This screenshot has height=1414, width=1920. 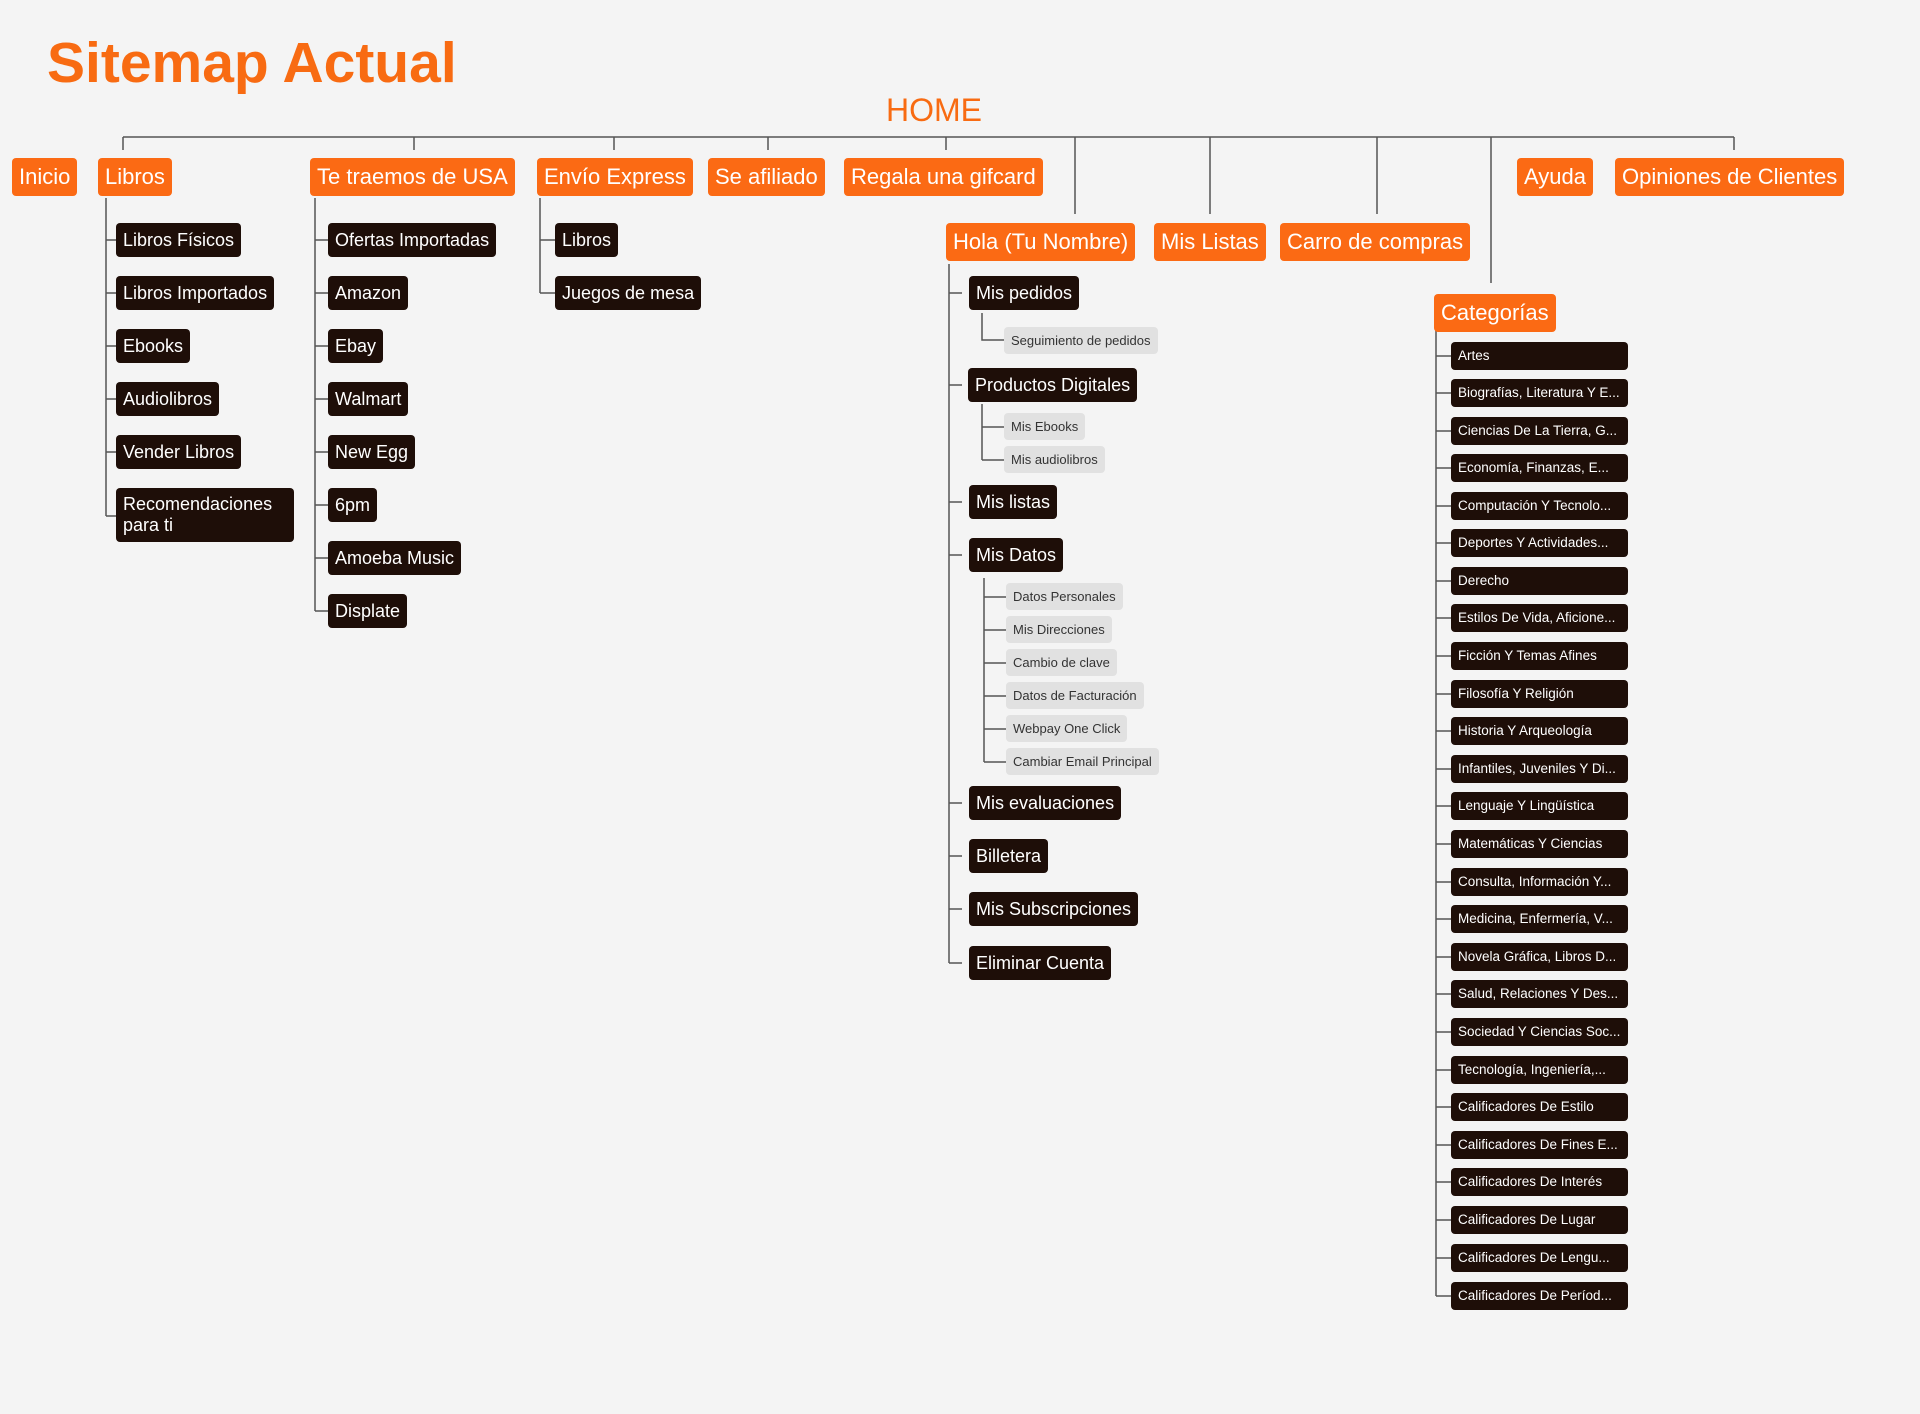 I want to click on node-inicio: Inicio, so click(x=45, y=177).